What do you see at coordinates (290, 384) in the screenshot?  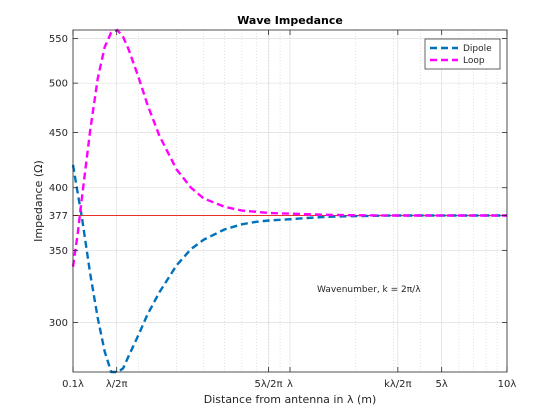 I see `x-tick-label: λ` at bounding box center [290, 384].